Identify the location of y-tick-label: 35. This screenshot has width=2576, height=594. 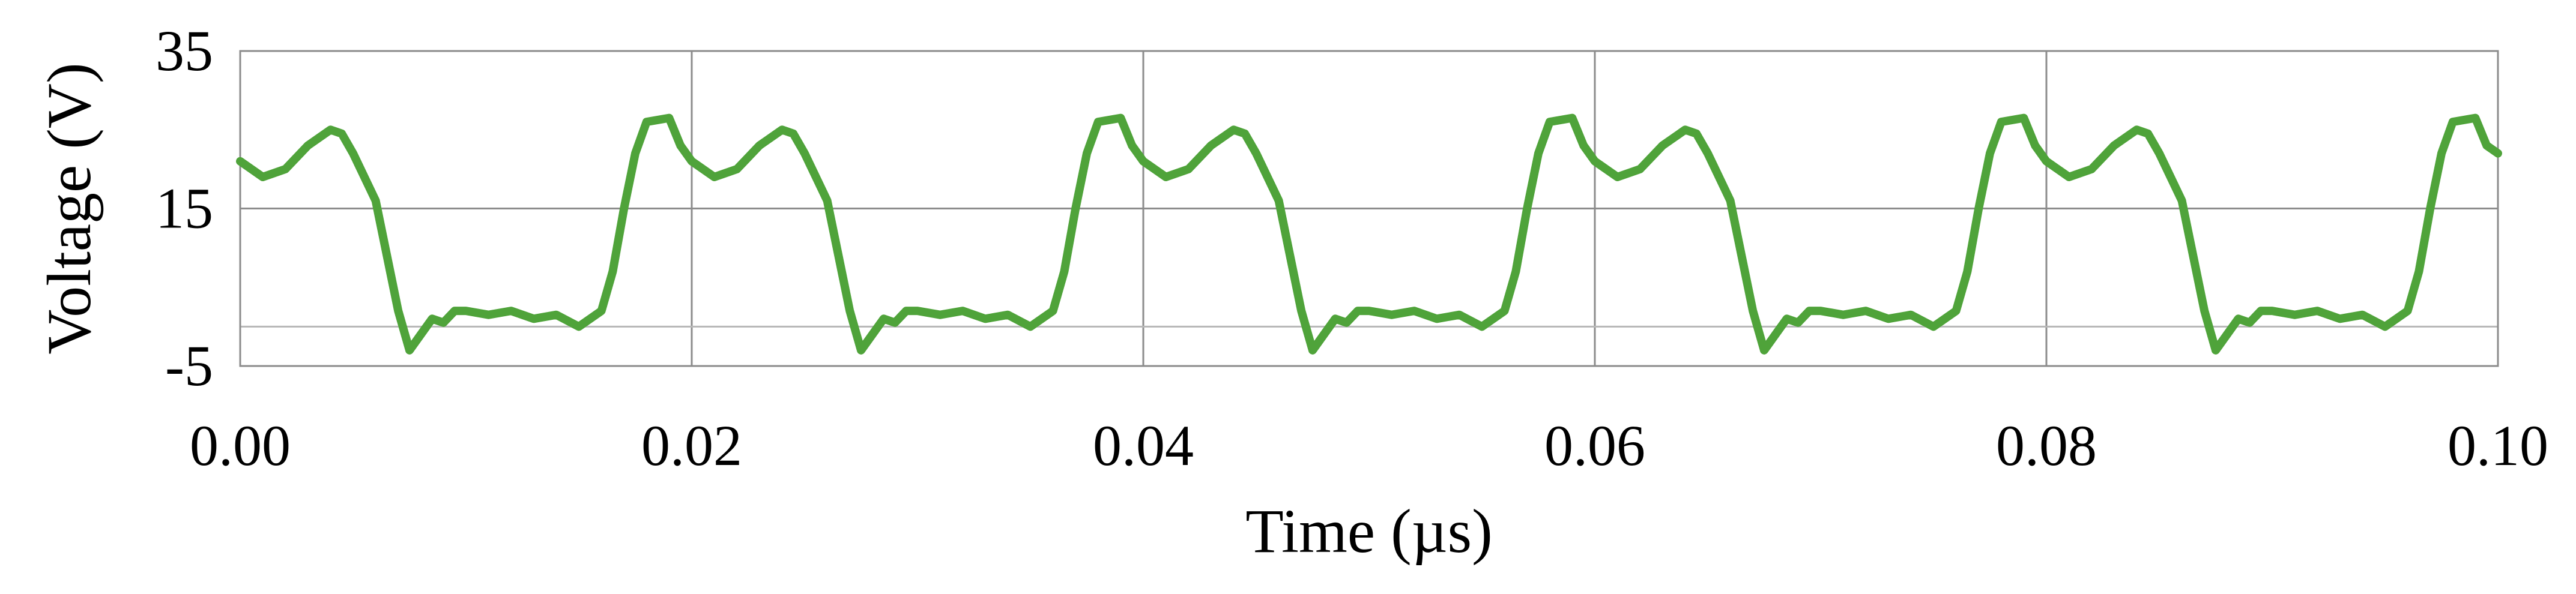
(184, 51).